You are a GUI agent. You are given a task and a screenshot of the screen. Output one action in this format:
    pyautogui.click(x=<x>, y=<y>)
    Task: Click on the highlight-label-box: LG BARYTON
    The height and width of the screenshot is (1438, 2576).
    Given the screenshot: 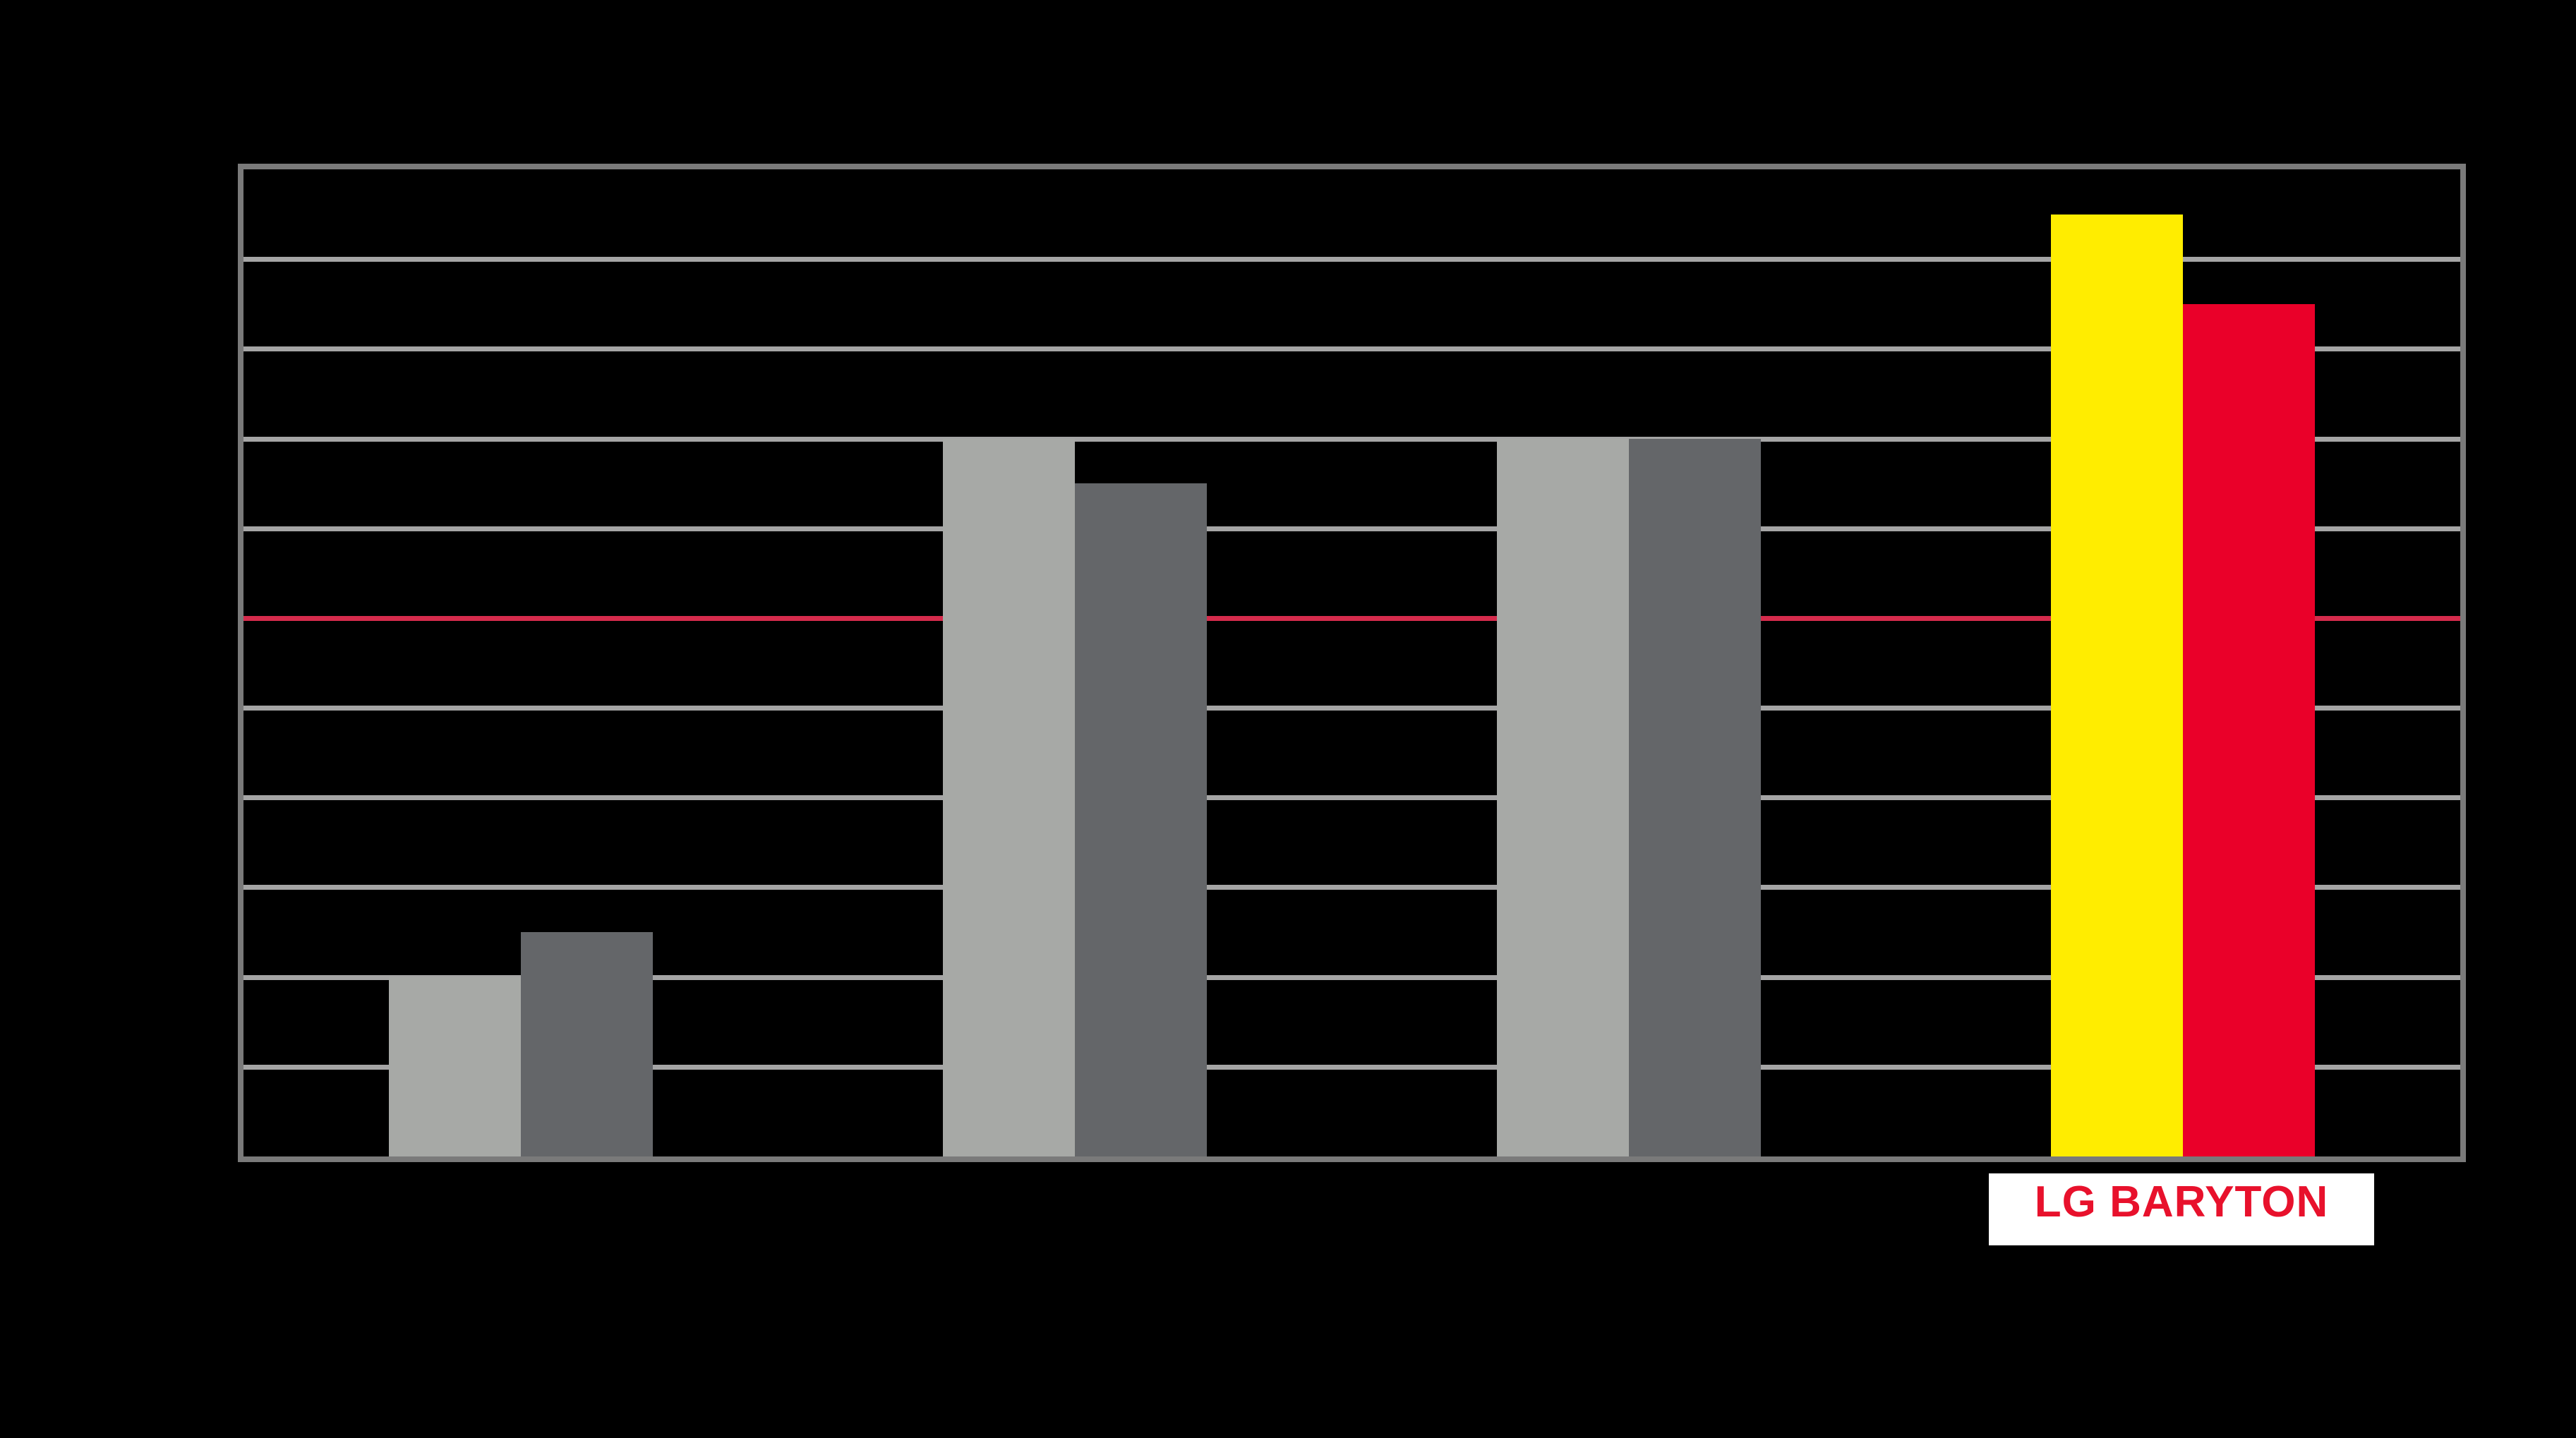 What is the action you would take?
    pyautogui.click(x=2181, y=1209)
    